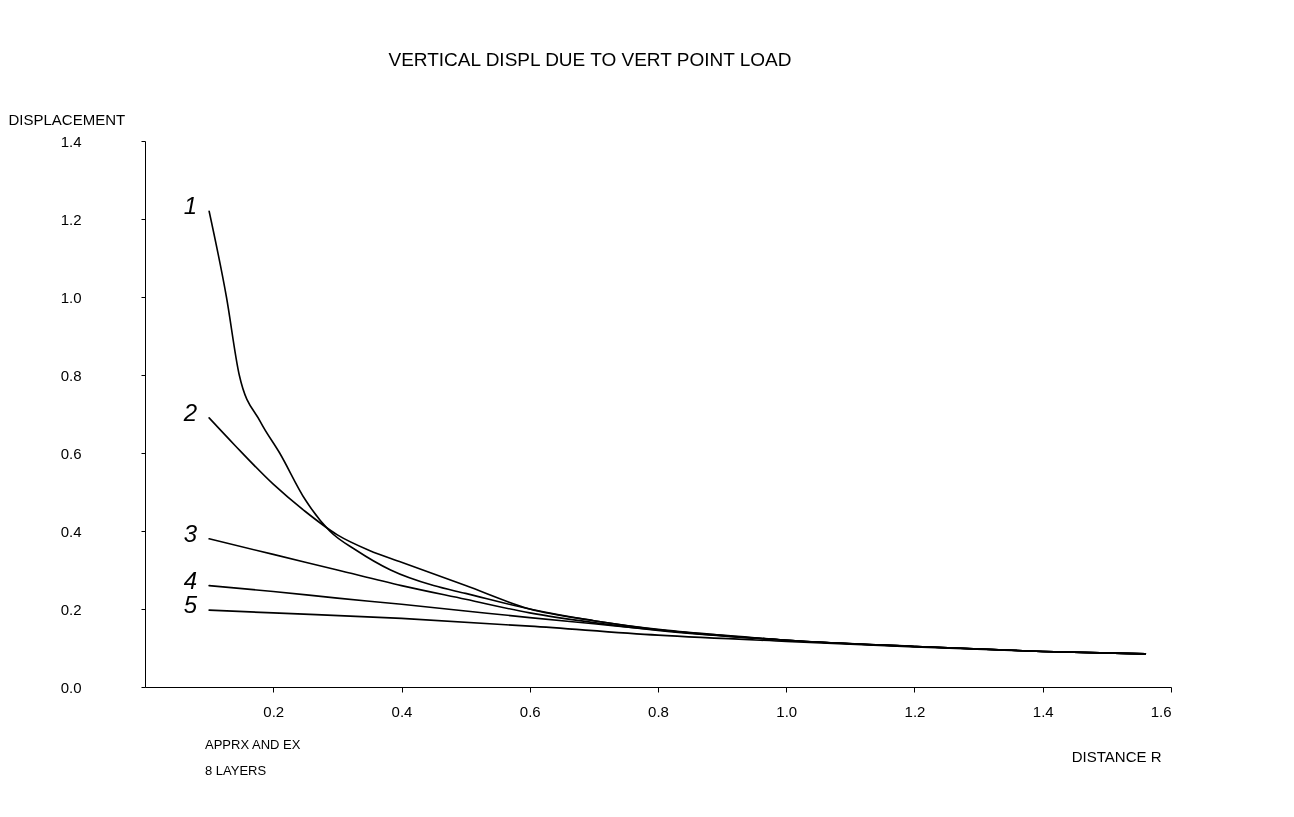  I want to click on x-tick-label: 1.6, so click(1161, 711).